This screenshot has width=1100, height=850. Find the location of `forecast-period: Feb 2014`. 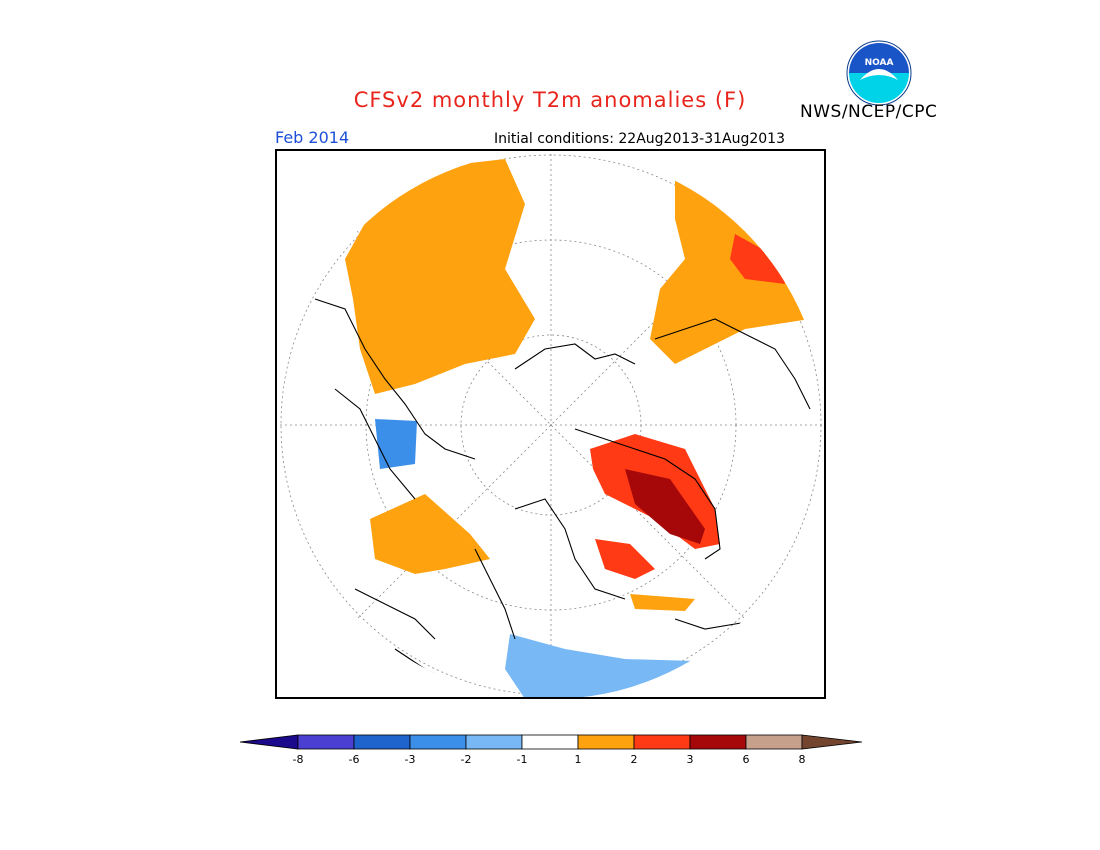

forecast-period: Feb 2014 is located at coordinates (312, 137).